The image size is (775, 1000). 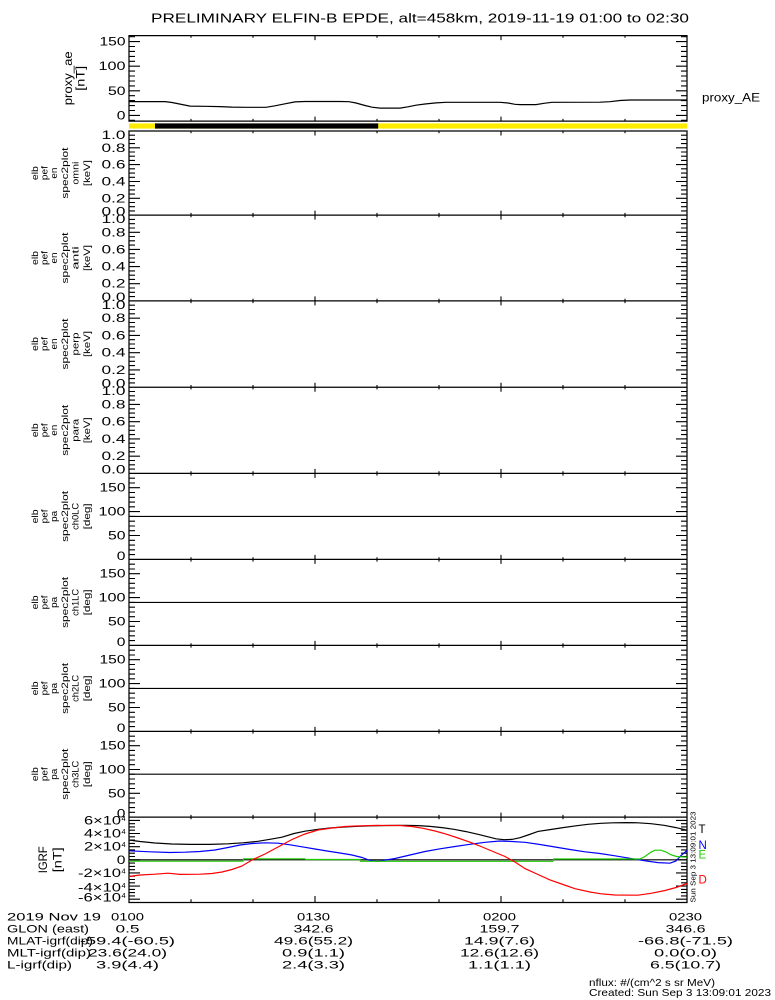 I want to click on svg-text: [keV], so click(x=87, y=173).